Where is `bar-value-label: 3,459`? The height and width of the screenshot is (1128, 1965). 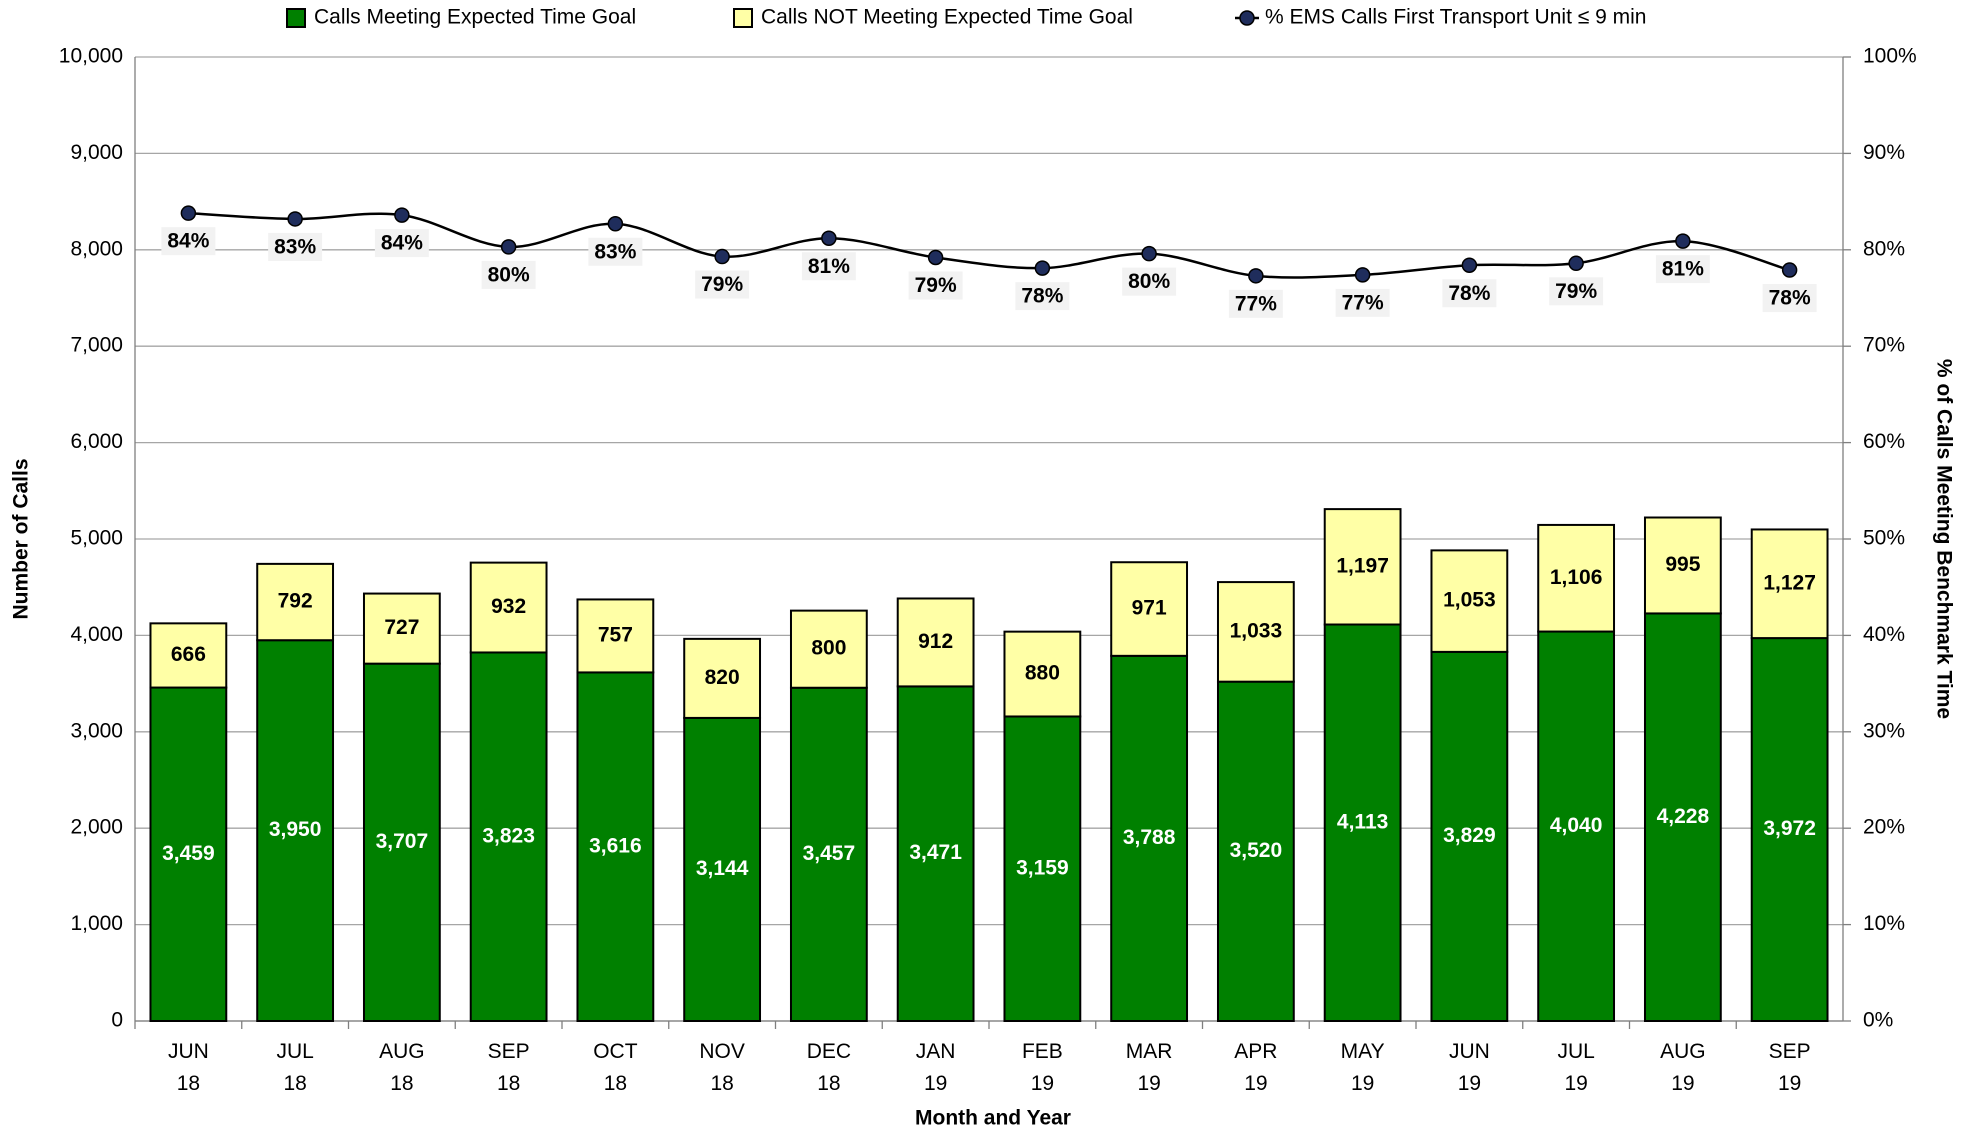
bar-value-label: 3,459 is located at coordinates (188, 853).